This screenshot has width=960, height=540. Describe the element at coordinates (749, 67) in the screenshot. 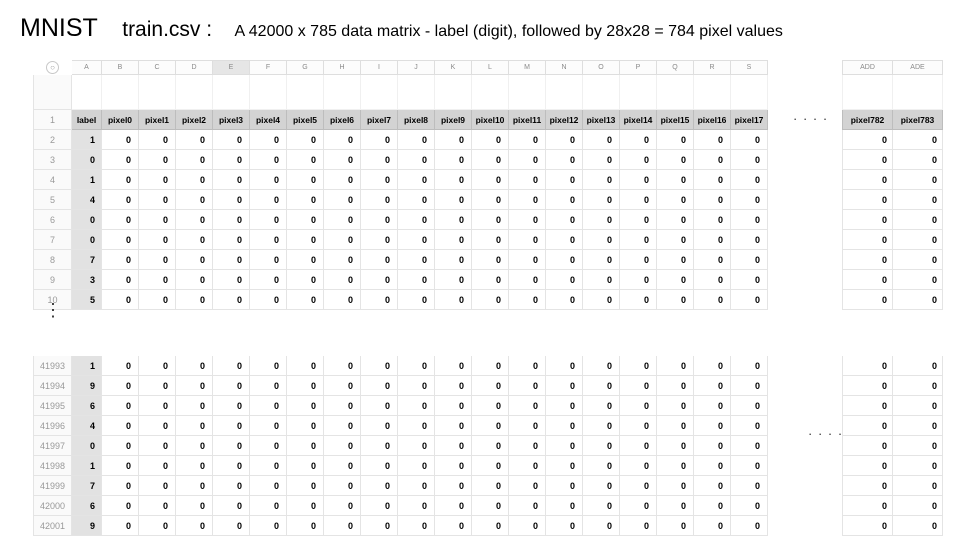

I see `column-header-S: S` at that location.